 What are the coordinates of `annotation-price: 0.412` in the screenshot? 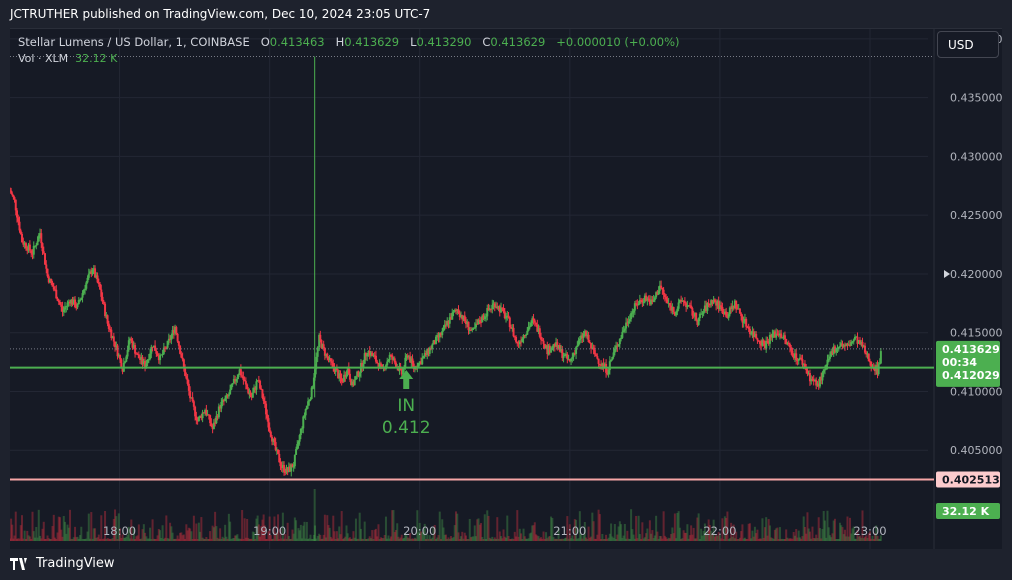 It's located at (406, 428).